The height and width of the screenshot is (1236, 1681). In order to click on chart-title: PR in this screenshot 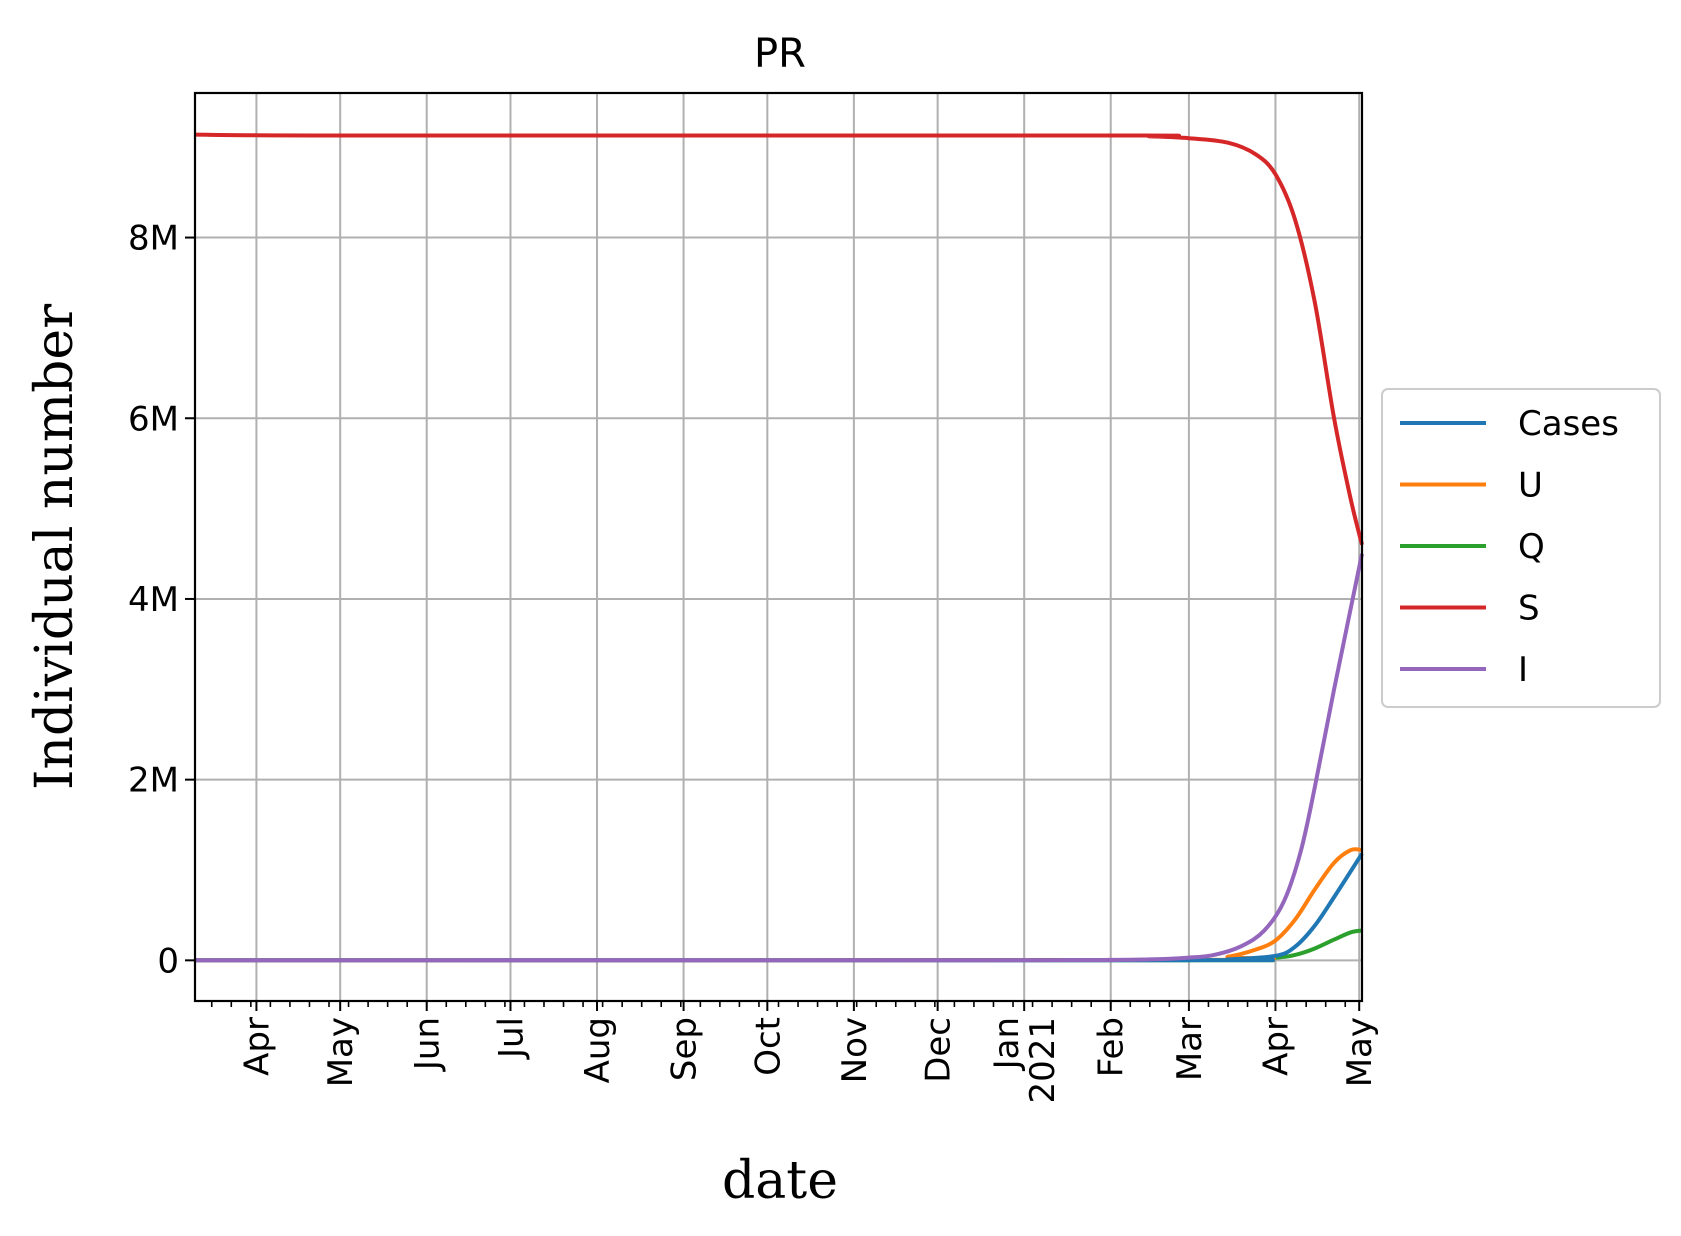, I will do `click(780, 54)`.